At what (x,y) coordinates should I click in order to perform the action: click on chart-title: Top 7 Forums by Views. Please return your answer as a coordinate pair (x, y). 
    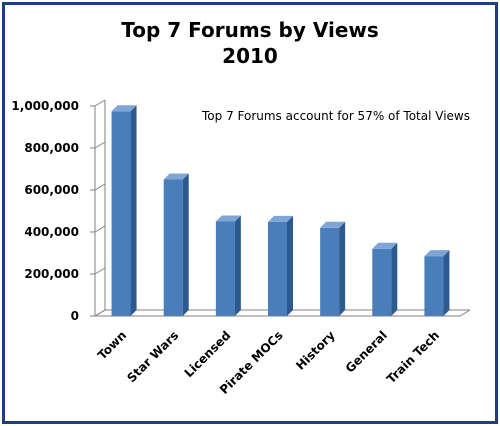
    Looking at the image, I should click on (250, 30).